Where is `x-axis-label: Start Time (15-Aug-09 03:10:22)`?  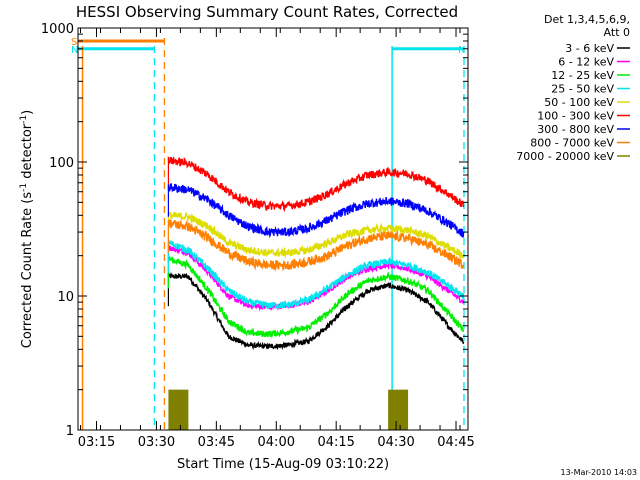
x-axis-label: Start Time (15-Aug-09 03:10:22) is located at coordinates (283, 464).